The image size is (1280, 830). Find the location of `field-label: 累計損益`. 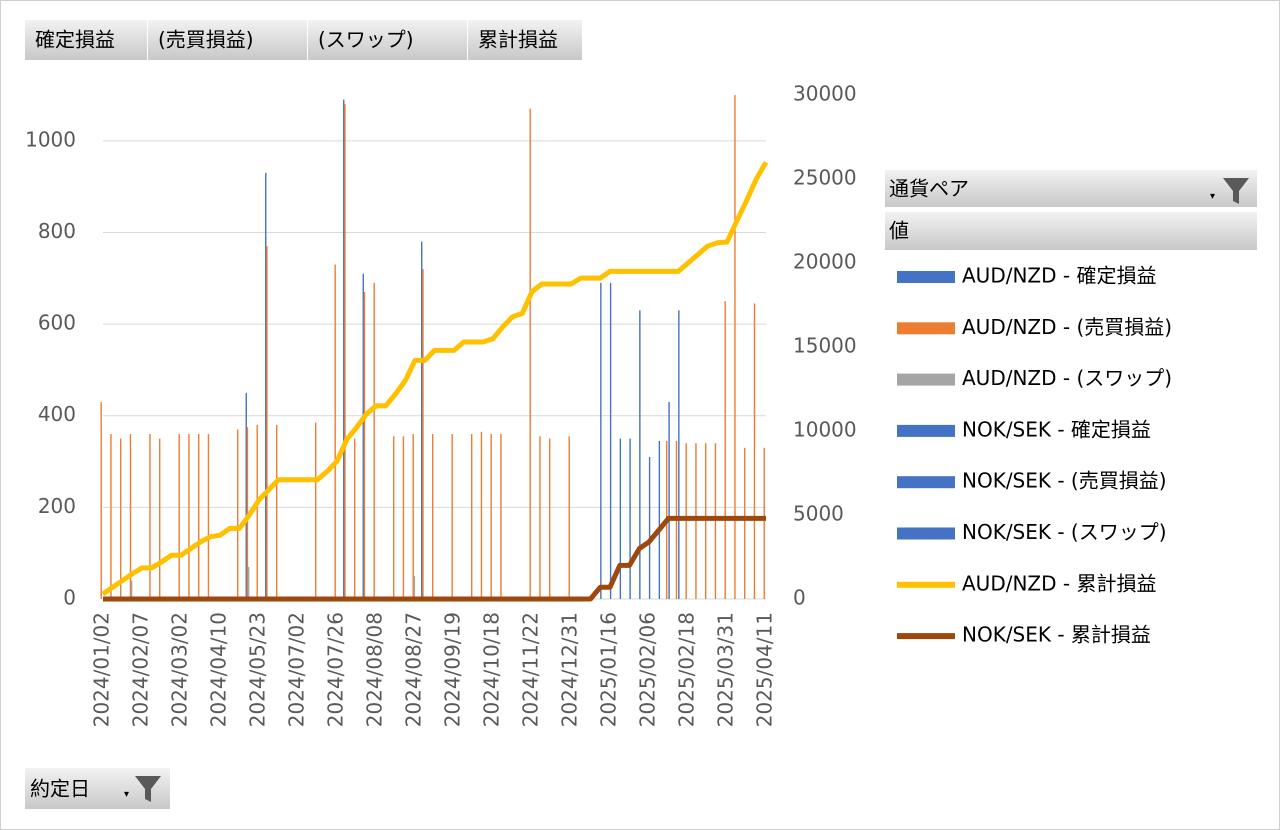

field-label: 累計損益 is located at coordinates (518, 40).